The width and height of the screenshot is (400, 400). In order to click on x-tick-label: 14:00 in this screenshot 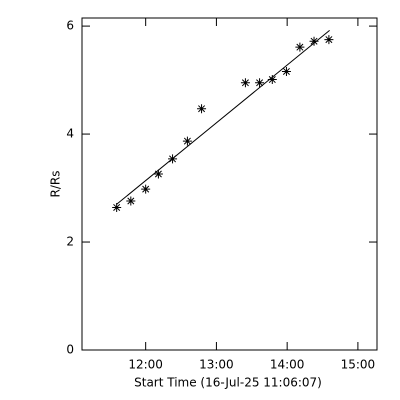, I will do `click(287, 365)`.